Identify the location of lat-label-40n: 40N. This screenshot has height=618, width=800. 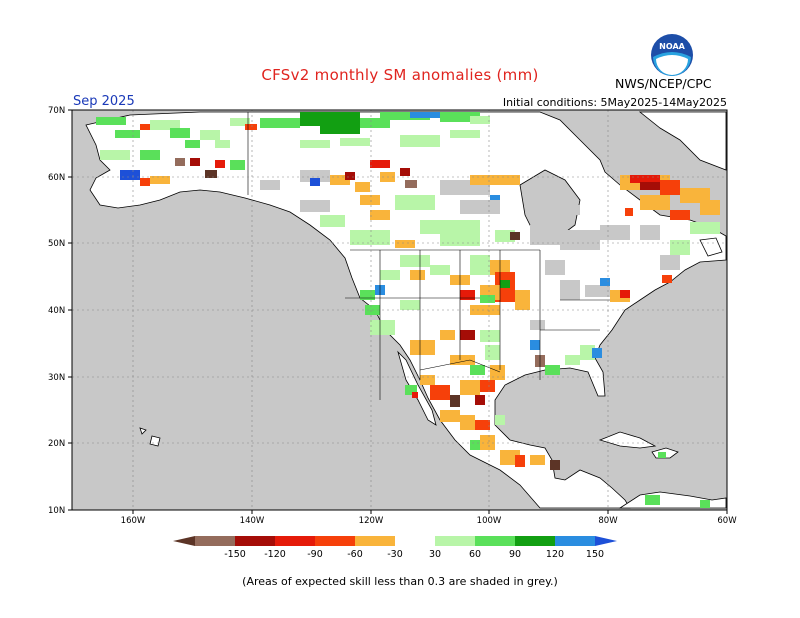
(56, 311).